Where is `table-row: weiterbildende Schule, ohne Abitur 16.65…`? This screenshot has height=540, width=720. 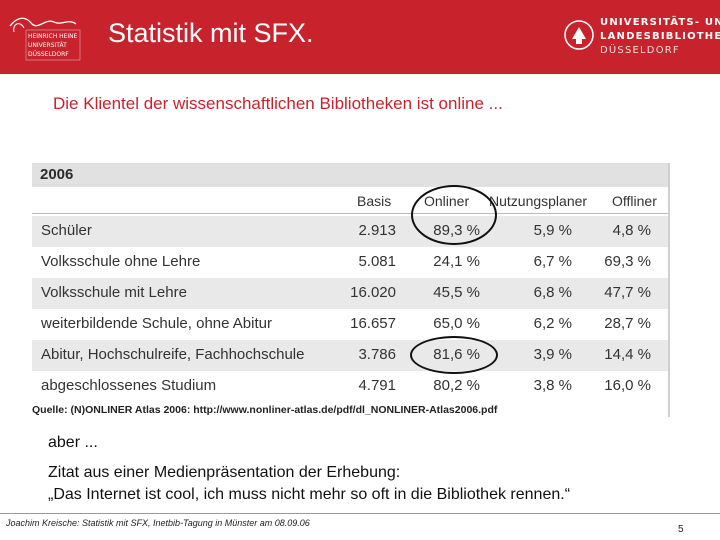 table-row: weiterbildende Schule, ohne Abitur 16.65… is located at coordinates (350, 324).